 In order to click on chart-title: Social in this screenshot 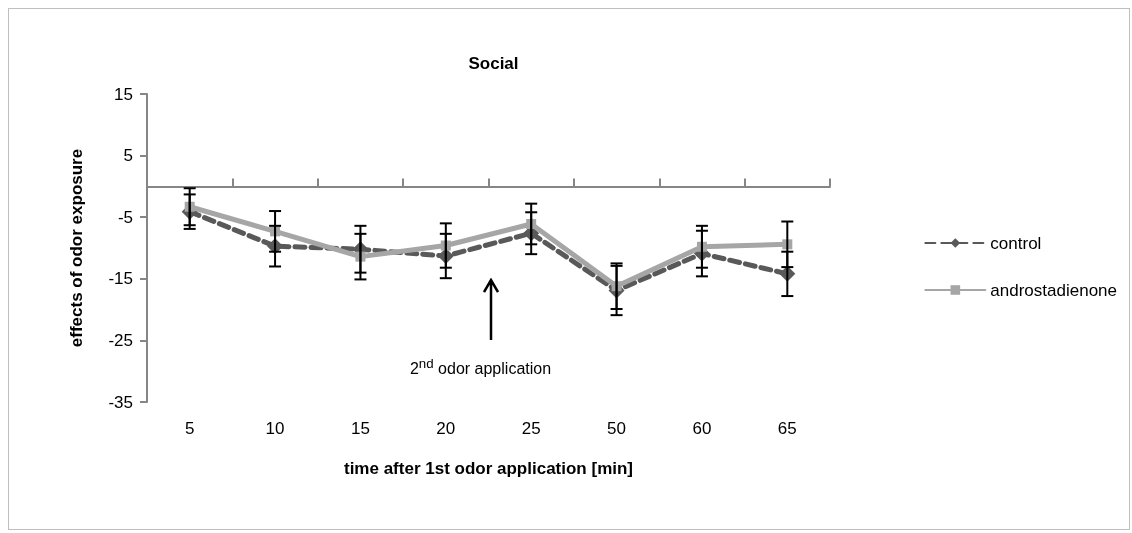, I will do `click(493, 63)`.